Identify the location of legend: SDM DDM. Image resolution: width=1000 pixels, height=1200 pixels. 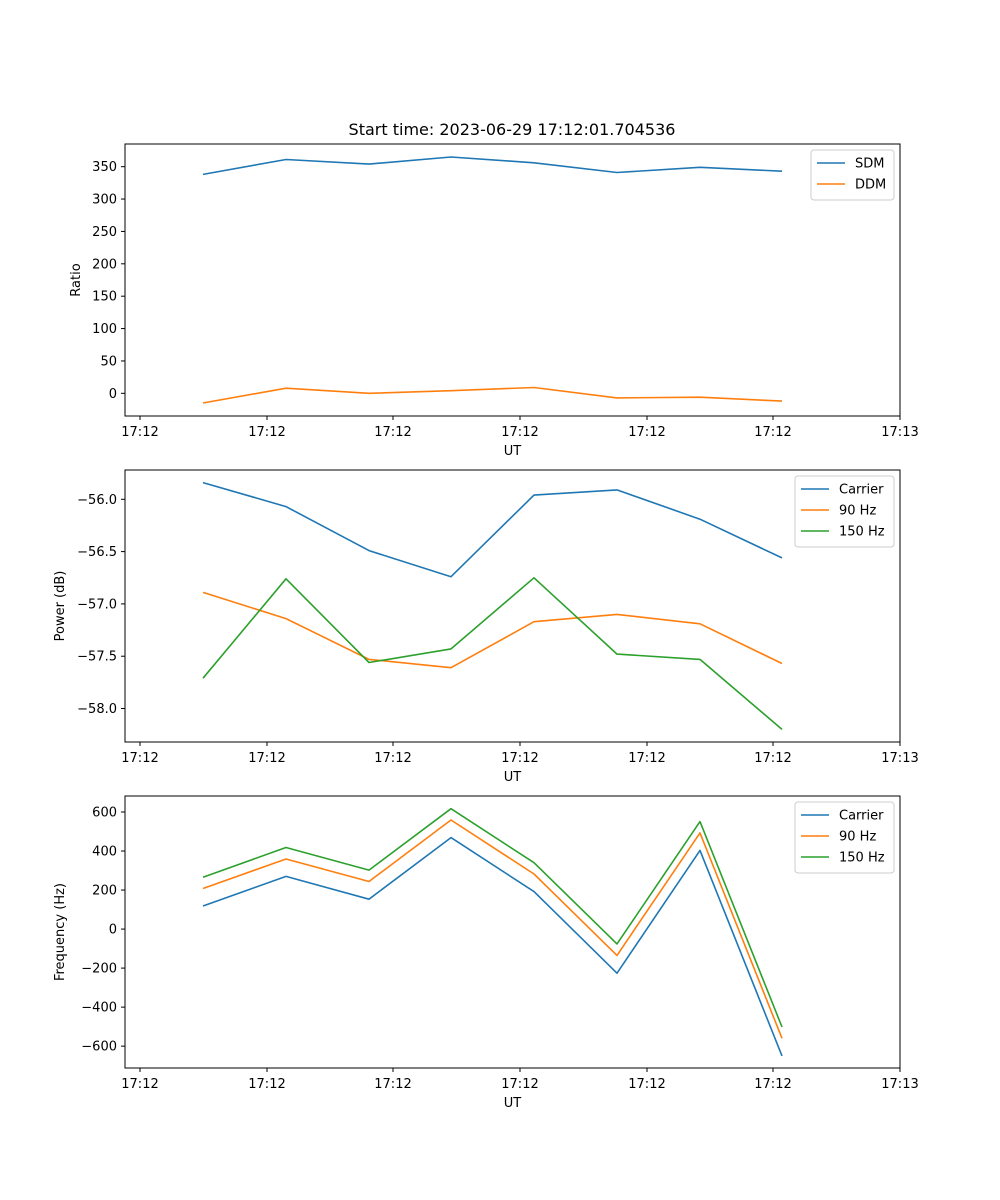
(852, 175).